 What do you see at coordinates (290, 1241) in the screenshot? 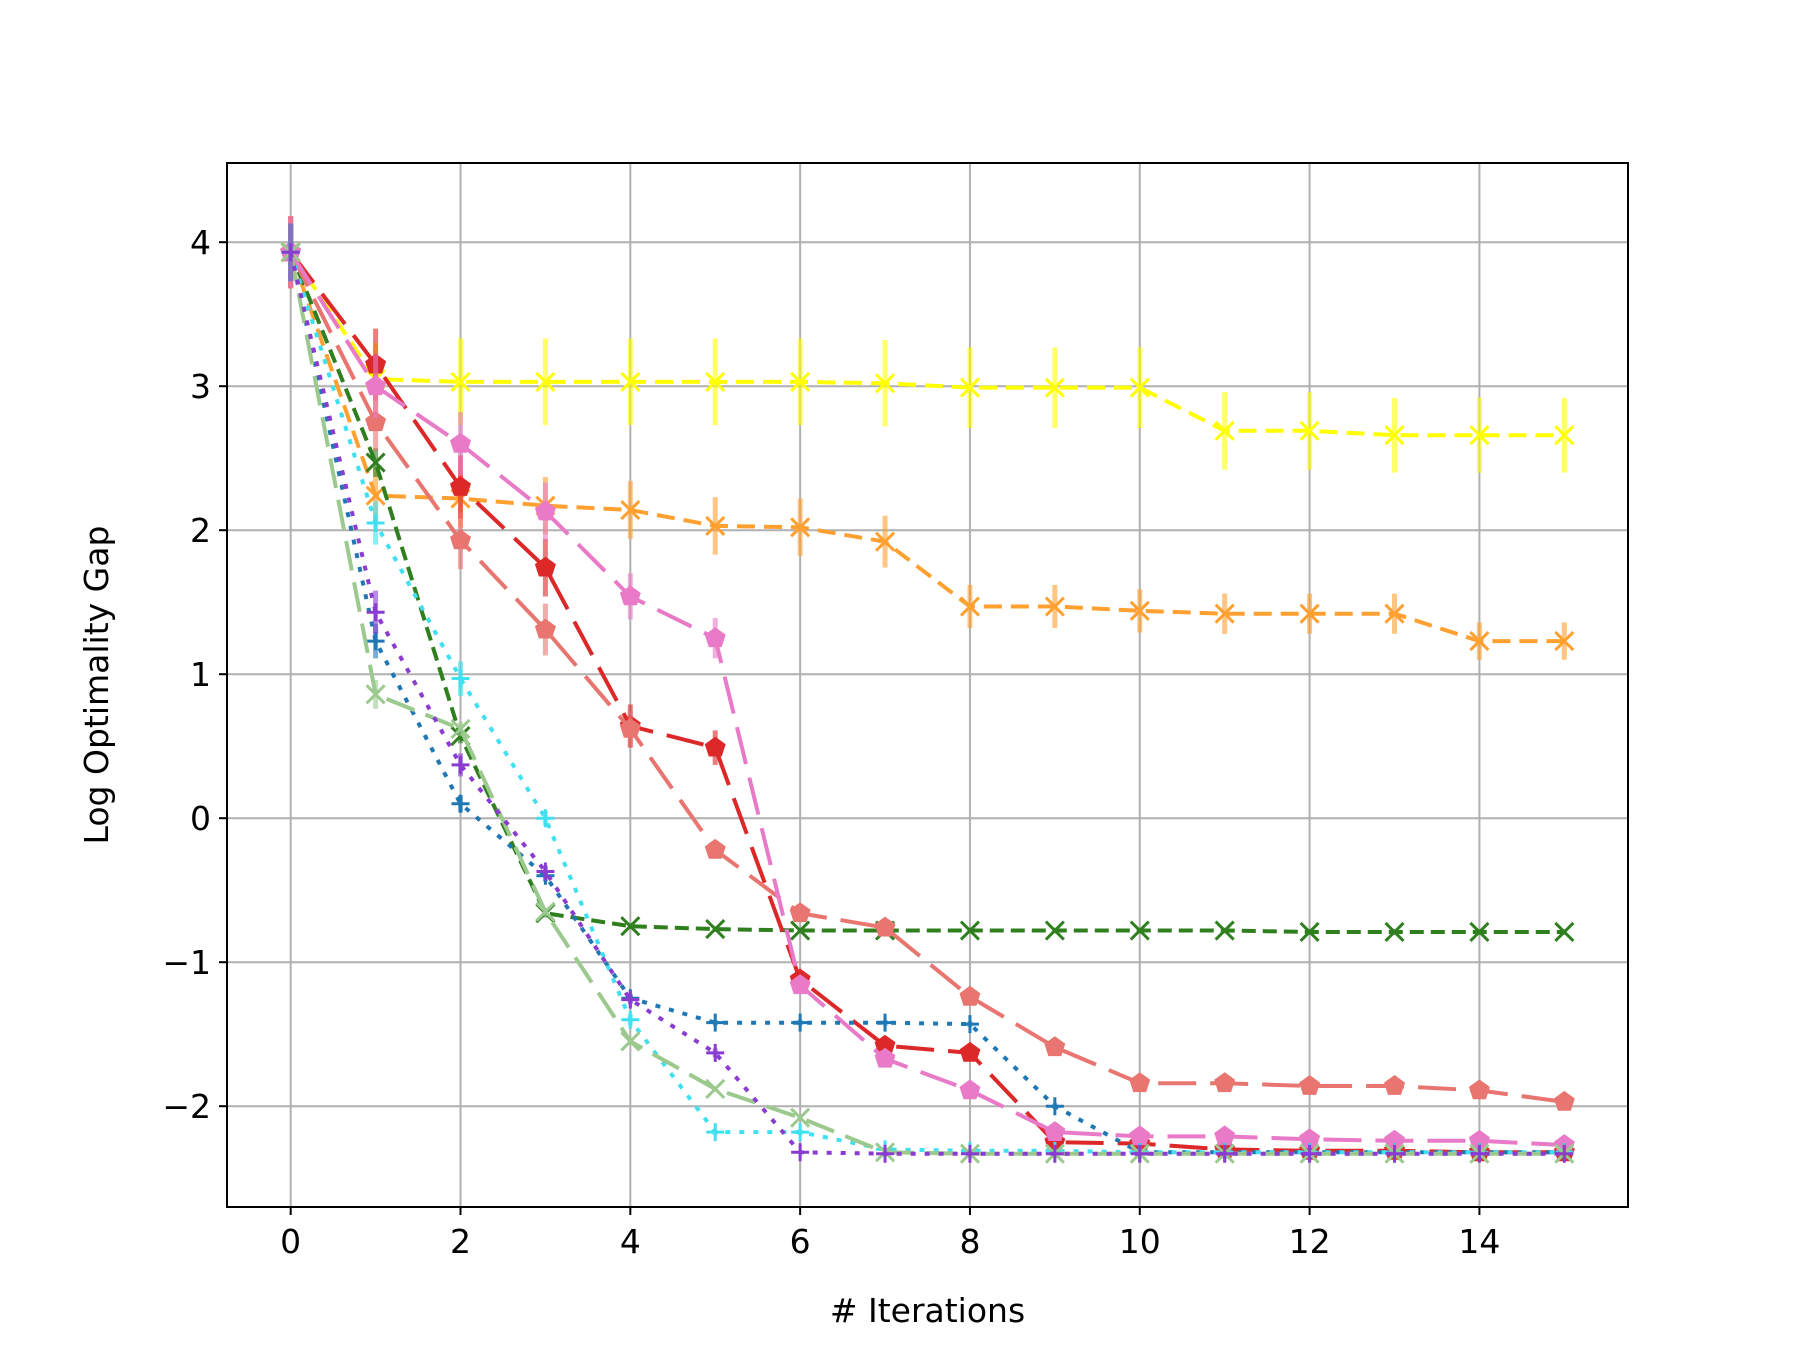
I see `x-tick-label: 0` at bounding box center [290, 1241].